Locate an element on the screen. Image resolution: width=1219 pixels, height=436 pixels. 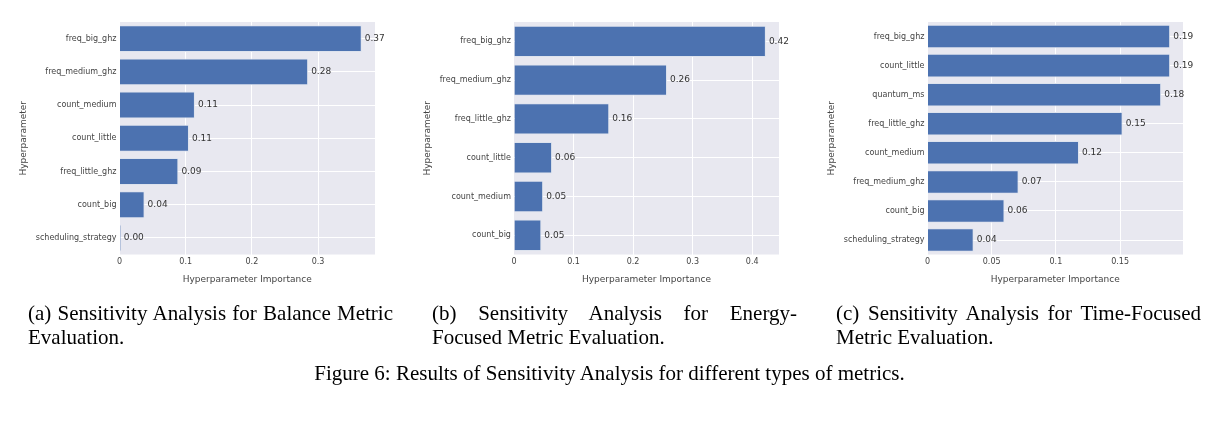
x-tick-label: 0.05 is located at coordinates (991, 262).